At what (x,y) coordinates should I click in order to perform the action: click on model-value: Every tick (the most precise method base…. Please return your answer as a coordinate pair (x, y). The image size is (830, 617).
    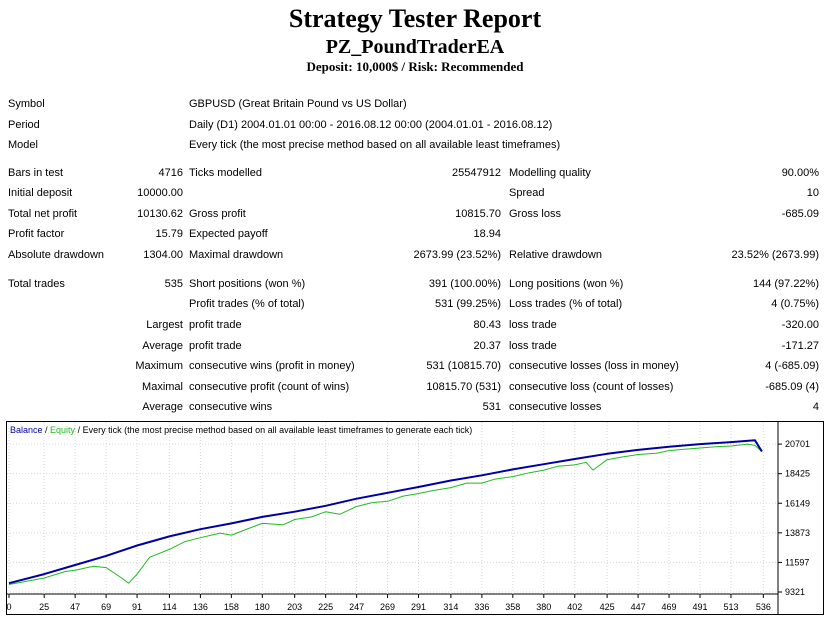
    Looking at the image, I should click on (375, 145).